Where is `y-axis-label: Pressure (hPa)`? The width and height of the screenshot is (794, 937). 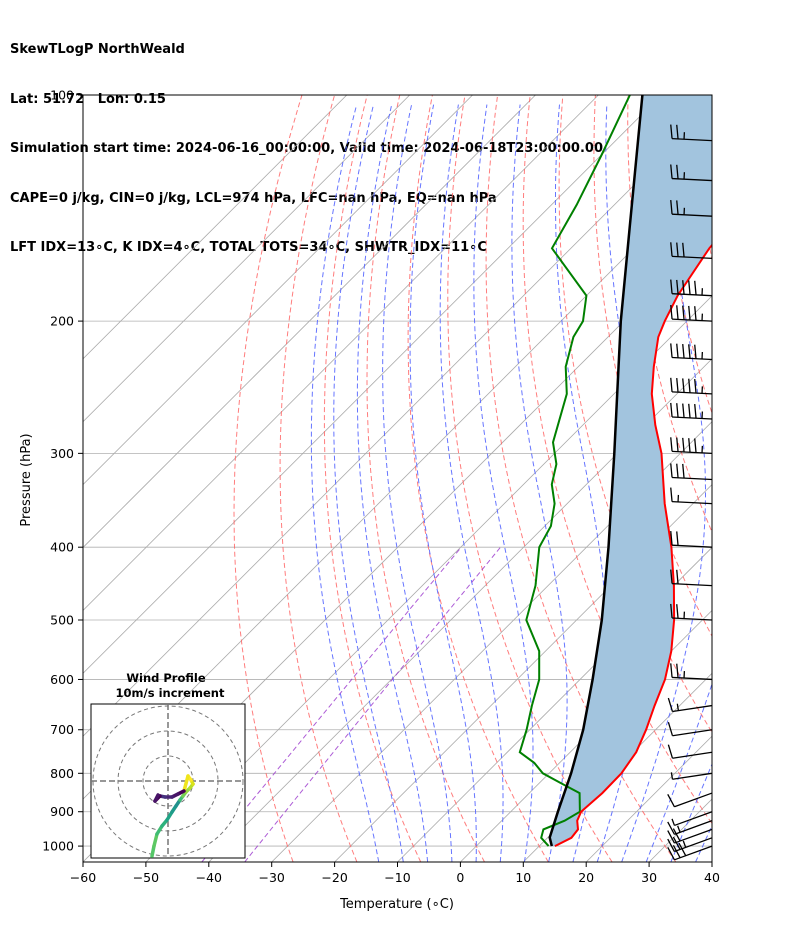 y-axis-label: Pressure (hPa) is located at coordinates (26, 479).